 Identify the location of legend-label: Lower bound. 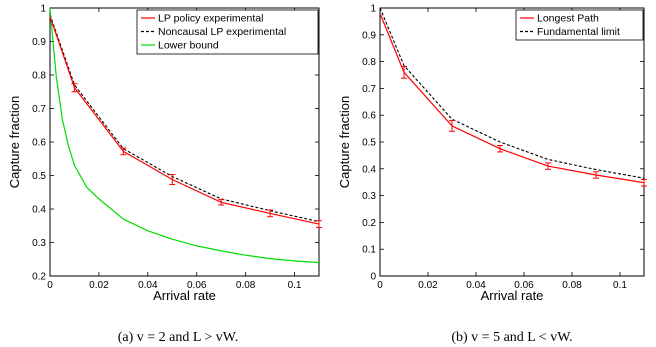
(188, 46).